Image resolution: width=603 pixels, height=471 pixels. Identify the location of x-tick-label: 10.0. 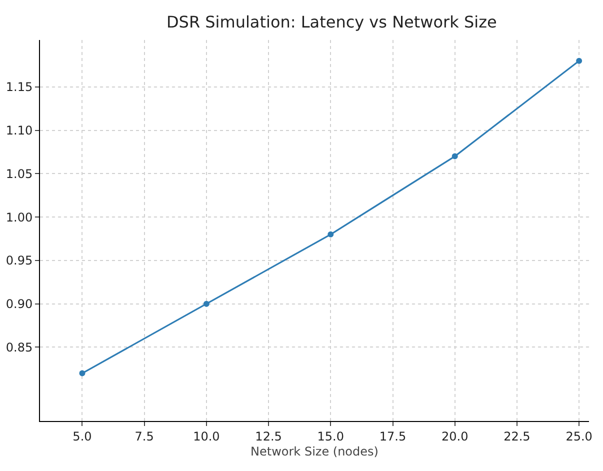
(206, 436).